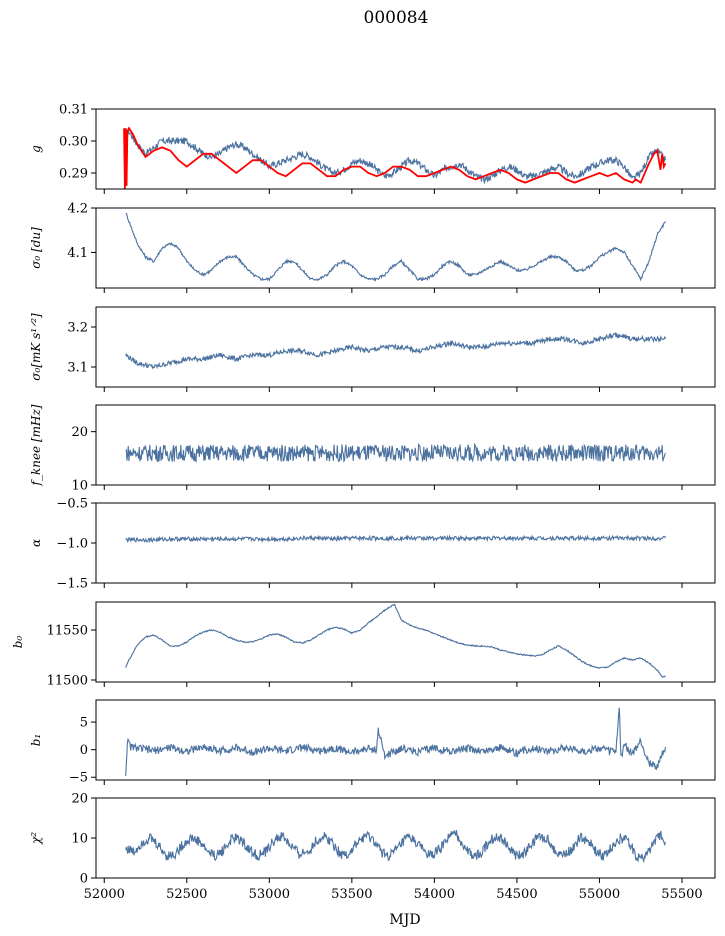  I want to click on x-tick-label: 54500, so click(516, 894).